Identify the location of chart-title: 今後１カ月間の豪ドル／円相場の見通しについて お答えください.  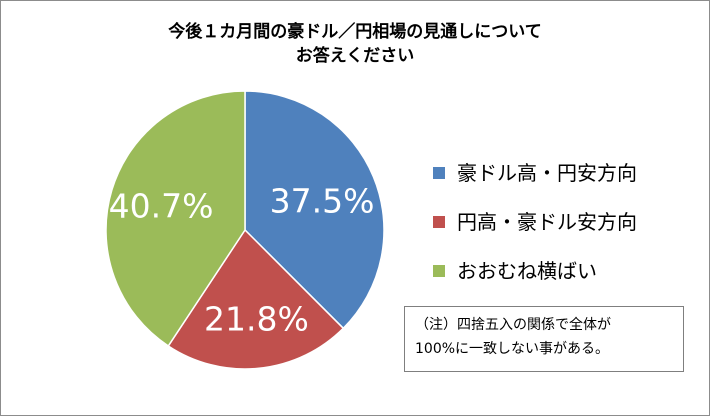
(355, 44).